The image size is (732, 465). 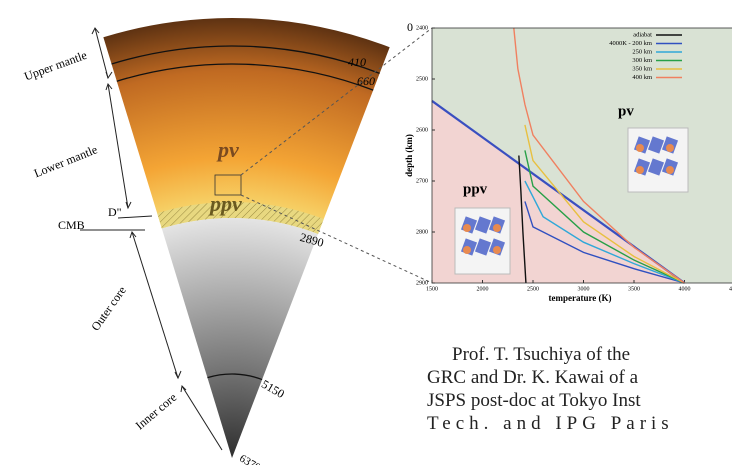 I want to click on zoom-box, so click(x=228, y=185).